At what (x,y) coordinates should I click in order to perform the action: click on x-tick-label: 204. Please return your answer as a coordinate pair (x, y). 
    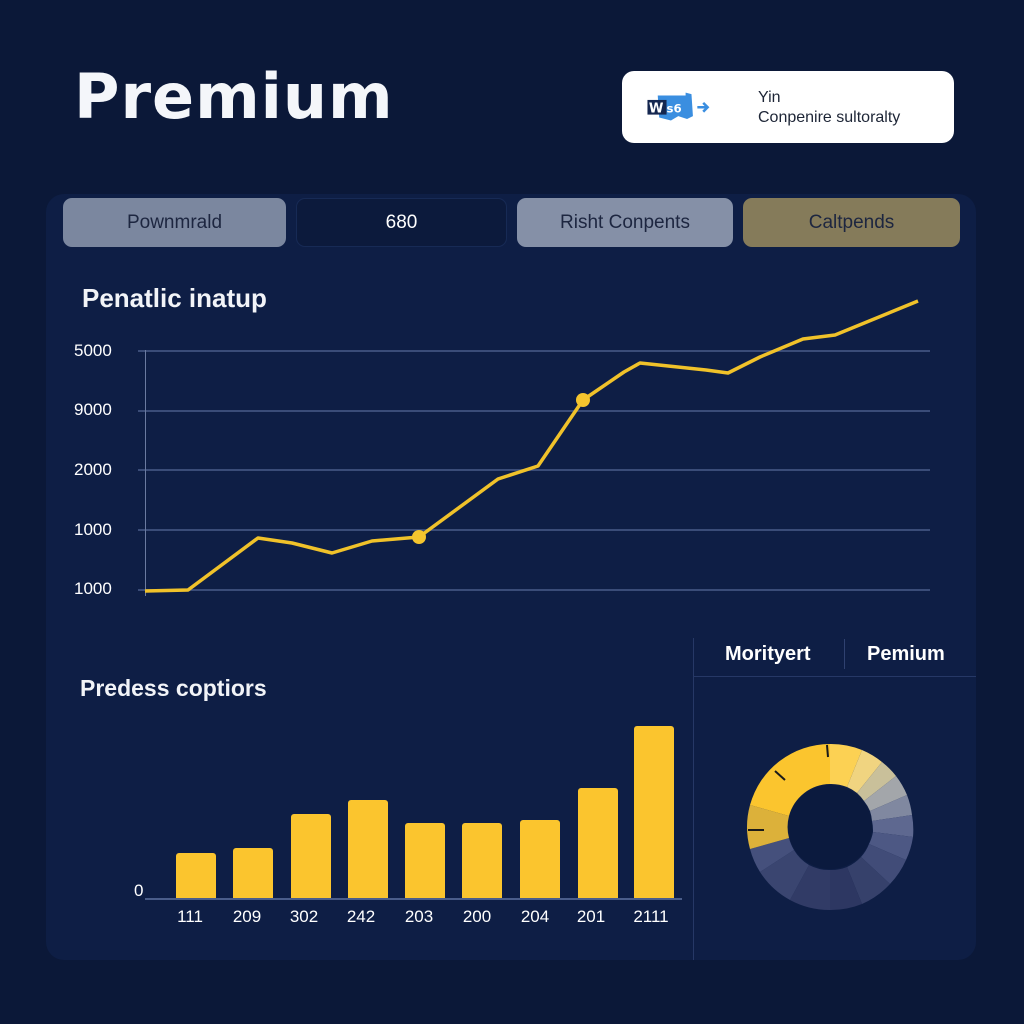
    Looking at the image, I should click on (535, 916).